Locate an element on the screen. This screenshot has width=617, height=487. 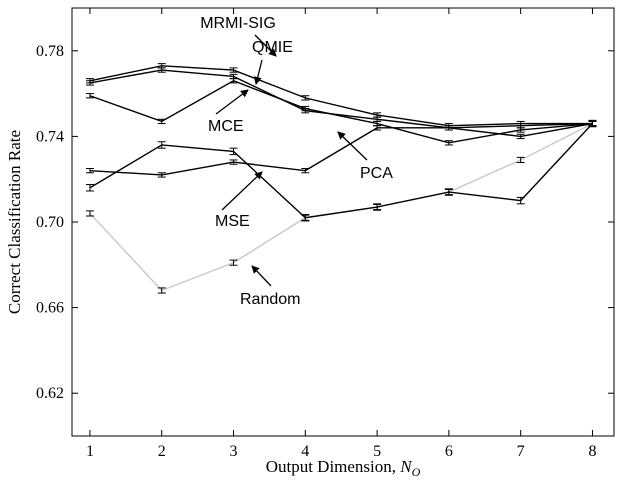
series-mrmi-sig is located at coordinates (341, 96).